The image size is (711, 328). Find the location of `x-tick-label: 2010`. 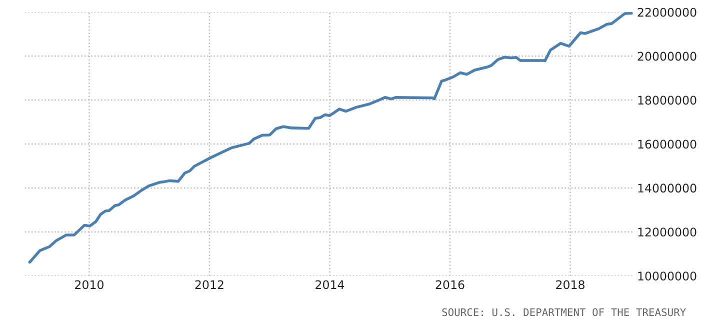

x-tick-label: 2010 is located at coordinates (89, 285).